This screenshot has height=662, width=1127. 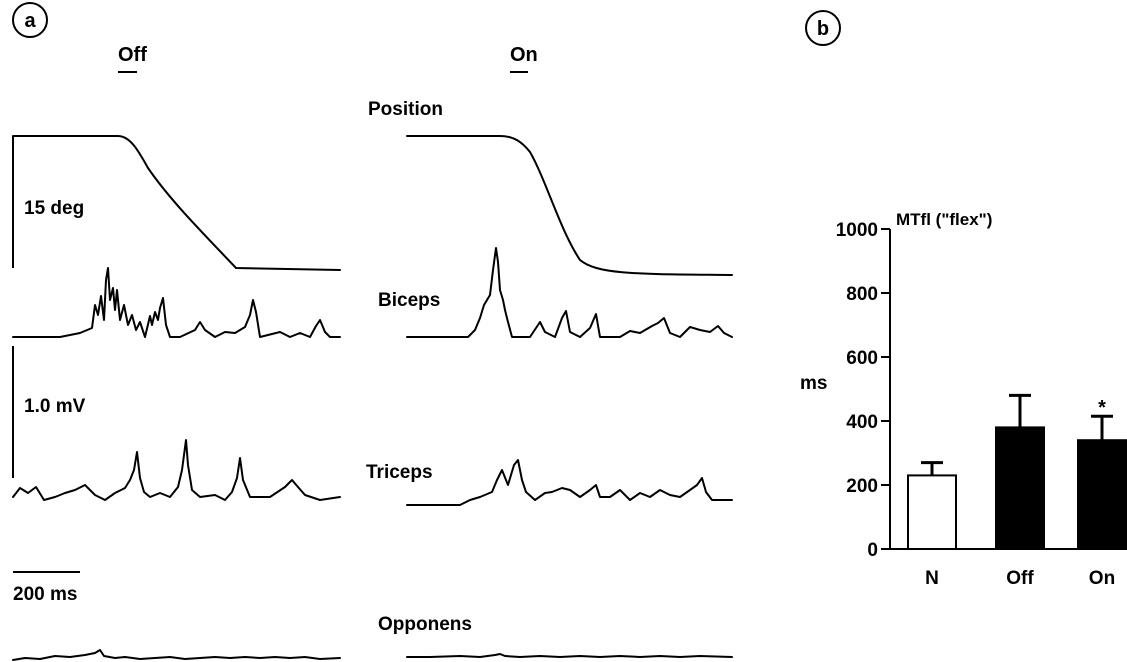 I want to click on opponens-trace-on, so click(x=569, y=655).